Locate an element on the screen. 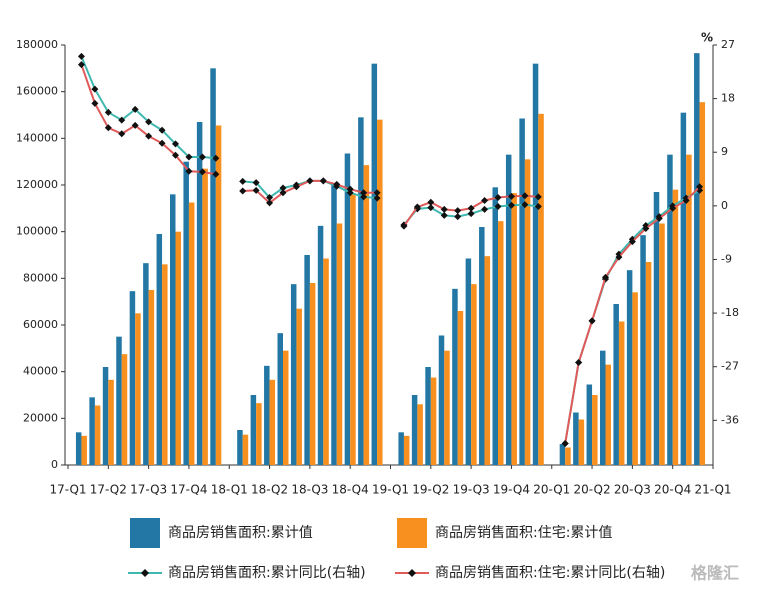  x-tick-label: 17-Q4 is located at coordinates (188, 490).